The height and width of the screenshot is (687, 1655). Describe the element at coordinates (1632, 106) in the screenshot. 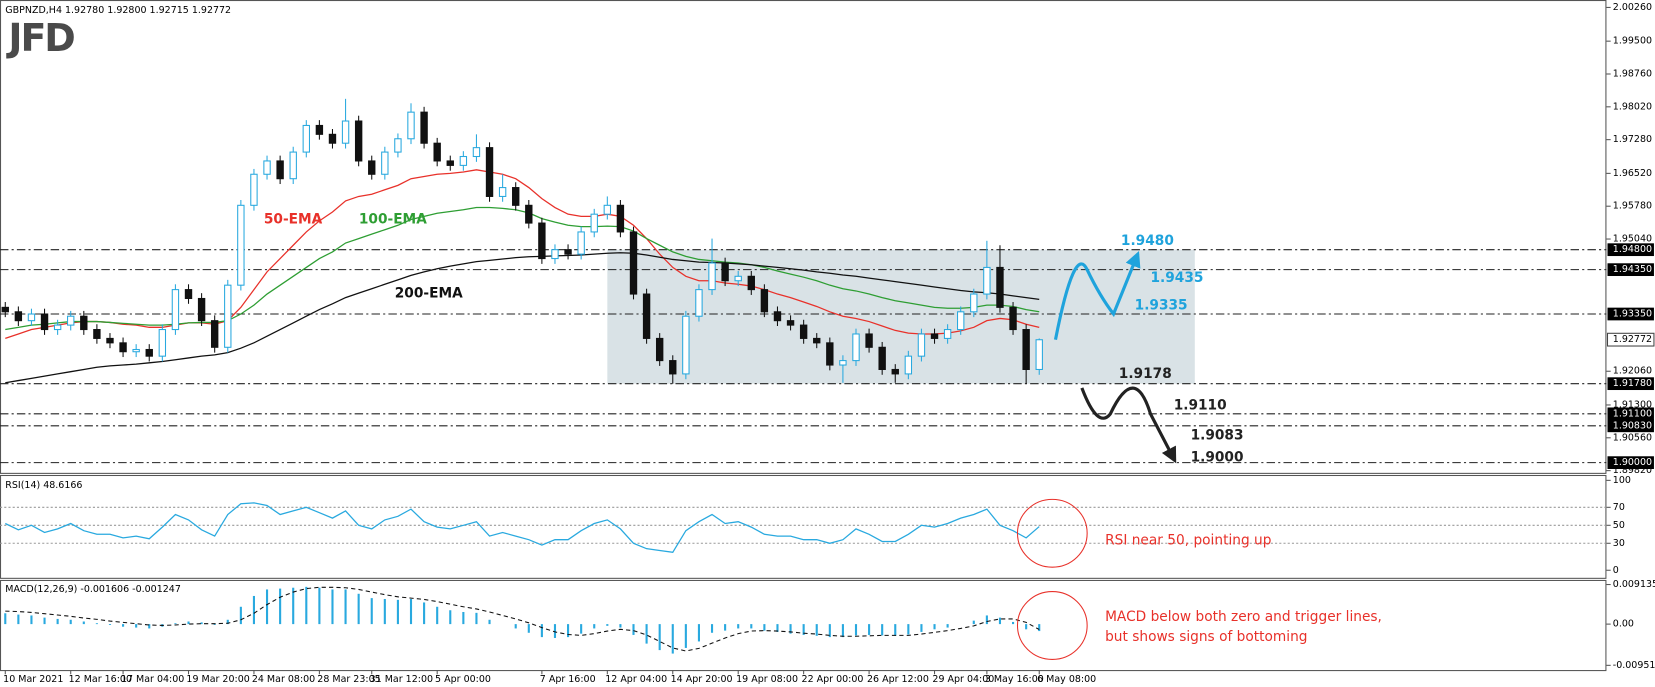

I see `y-tick-label: 1.98020` at that location.